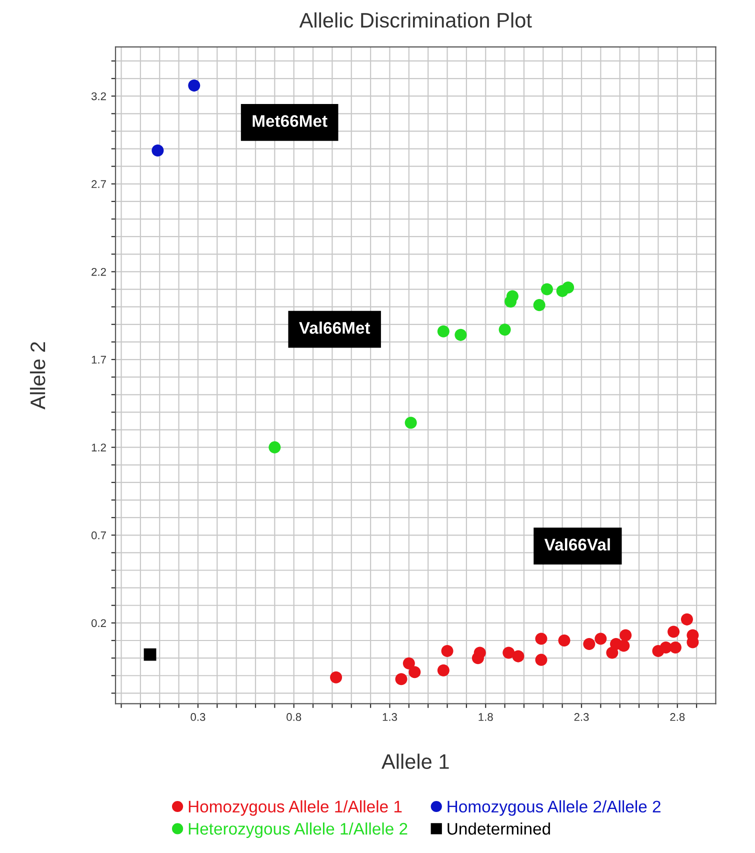 Image resolution: width=755 pixels, height=853 pixels. Describe the element at coordinates (99, 184) in the screenshot. I see `y-tick-label: 2.7` at that location.